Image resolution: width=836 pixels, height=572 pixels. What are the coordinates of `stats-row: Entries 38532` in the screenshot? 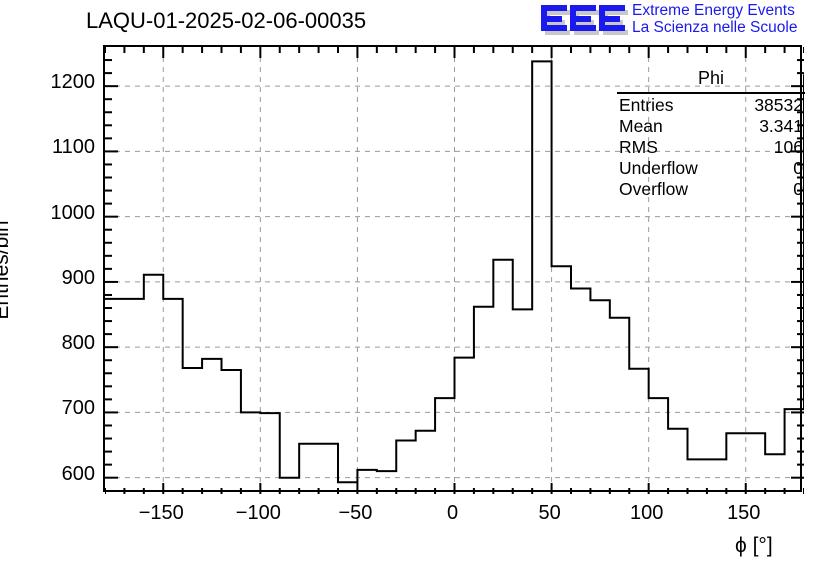 It's located at (711, 105).